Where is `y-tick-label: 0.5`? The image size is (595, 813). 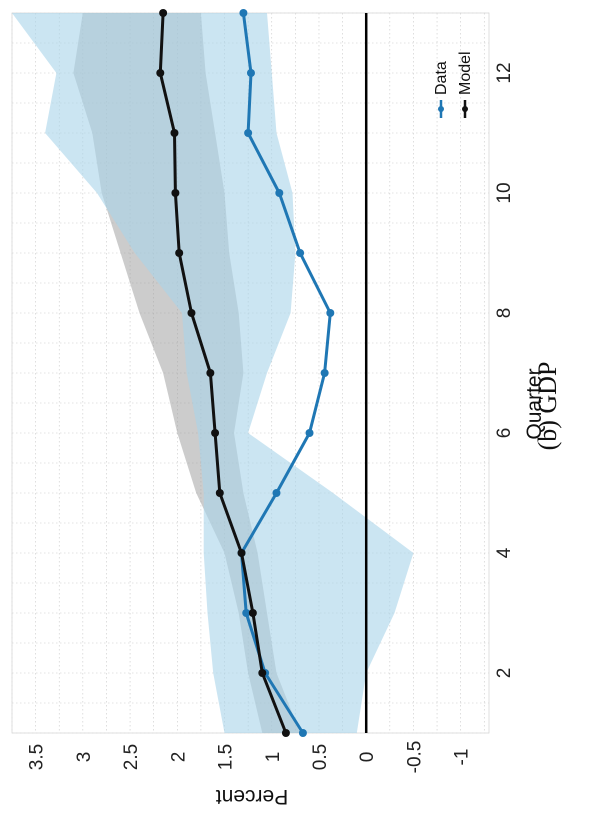 y-tick-label: 0.5 is located at coordinates (320, 757).